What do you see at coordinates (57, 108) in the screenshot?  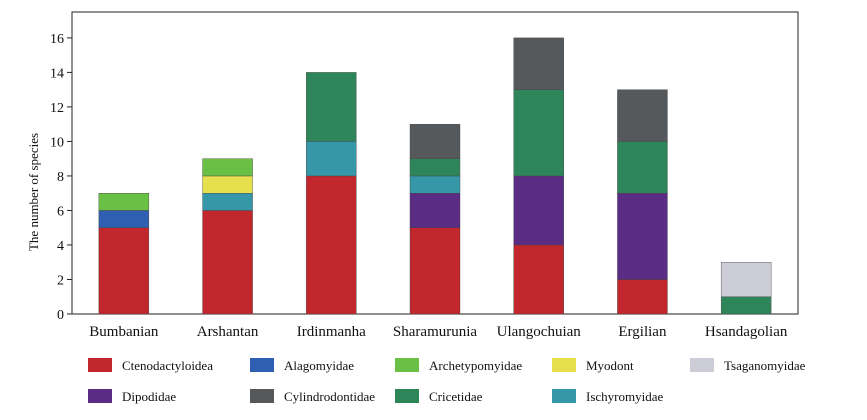 I see `y-tick-label: 12` at bounding box center [57, 108].